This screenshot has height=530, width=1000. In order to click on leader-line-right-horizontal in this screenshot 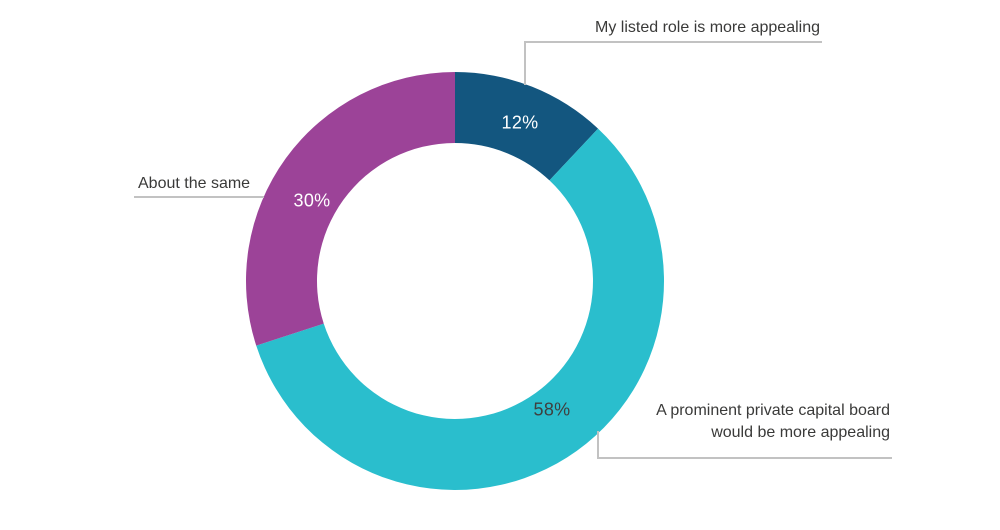, I will do `click(744, 458)`.